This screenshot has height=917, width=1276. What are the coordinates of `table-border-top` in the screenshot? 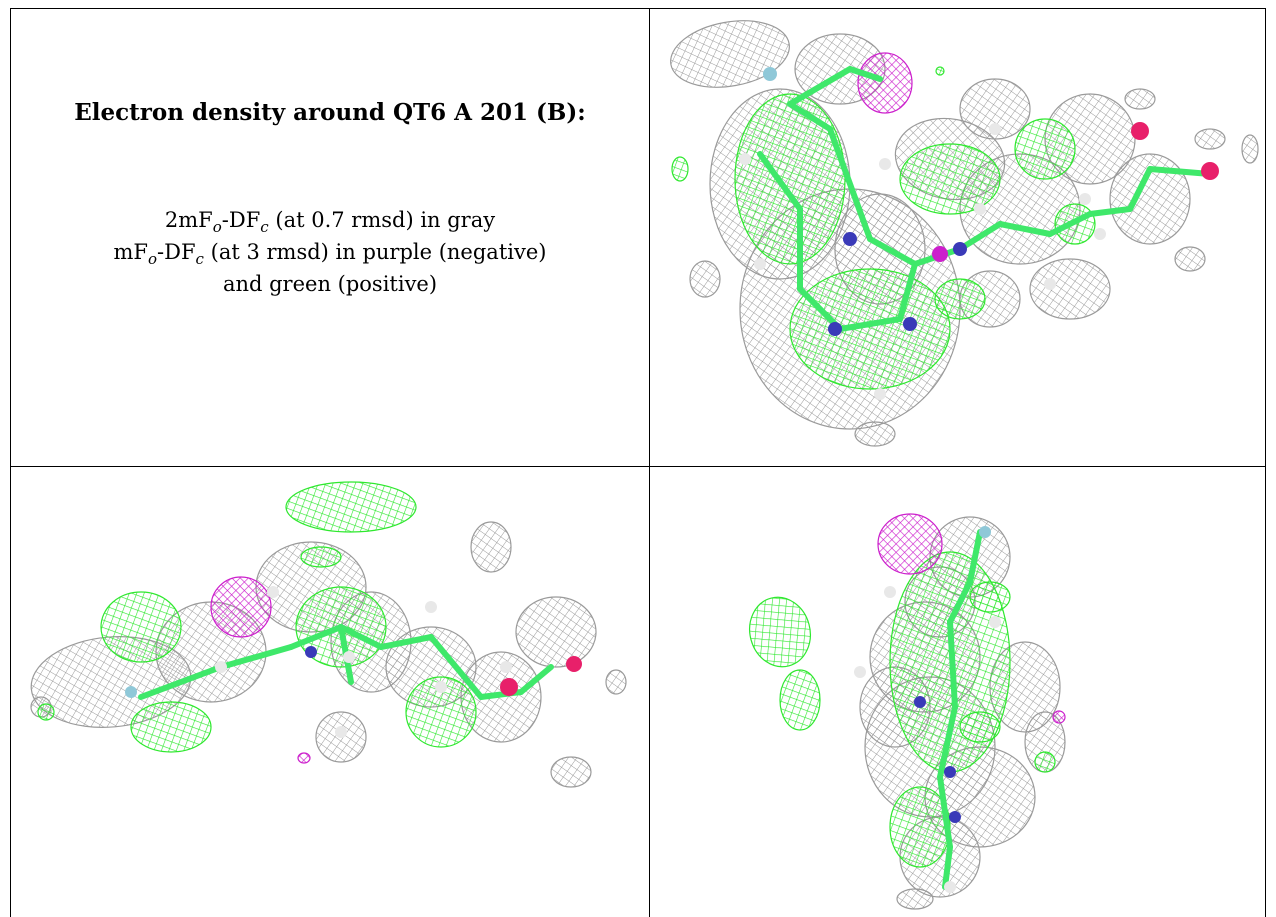 It's located at (638, 8).